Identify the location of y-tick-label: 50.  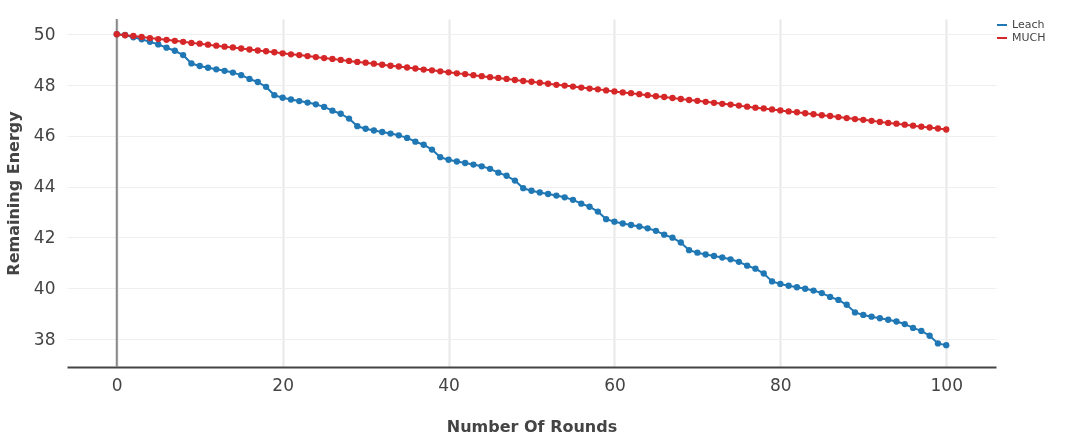
(44, 33).